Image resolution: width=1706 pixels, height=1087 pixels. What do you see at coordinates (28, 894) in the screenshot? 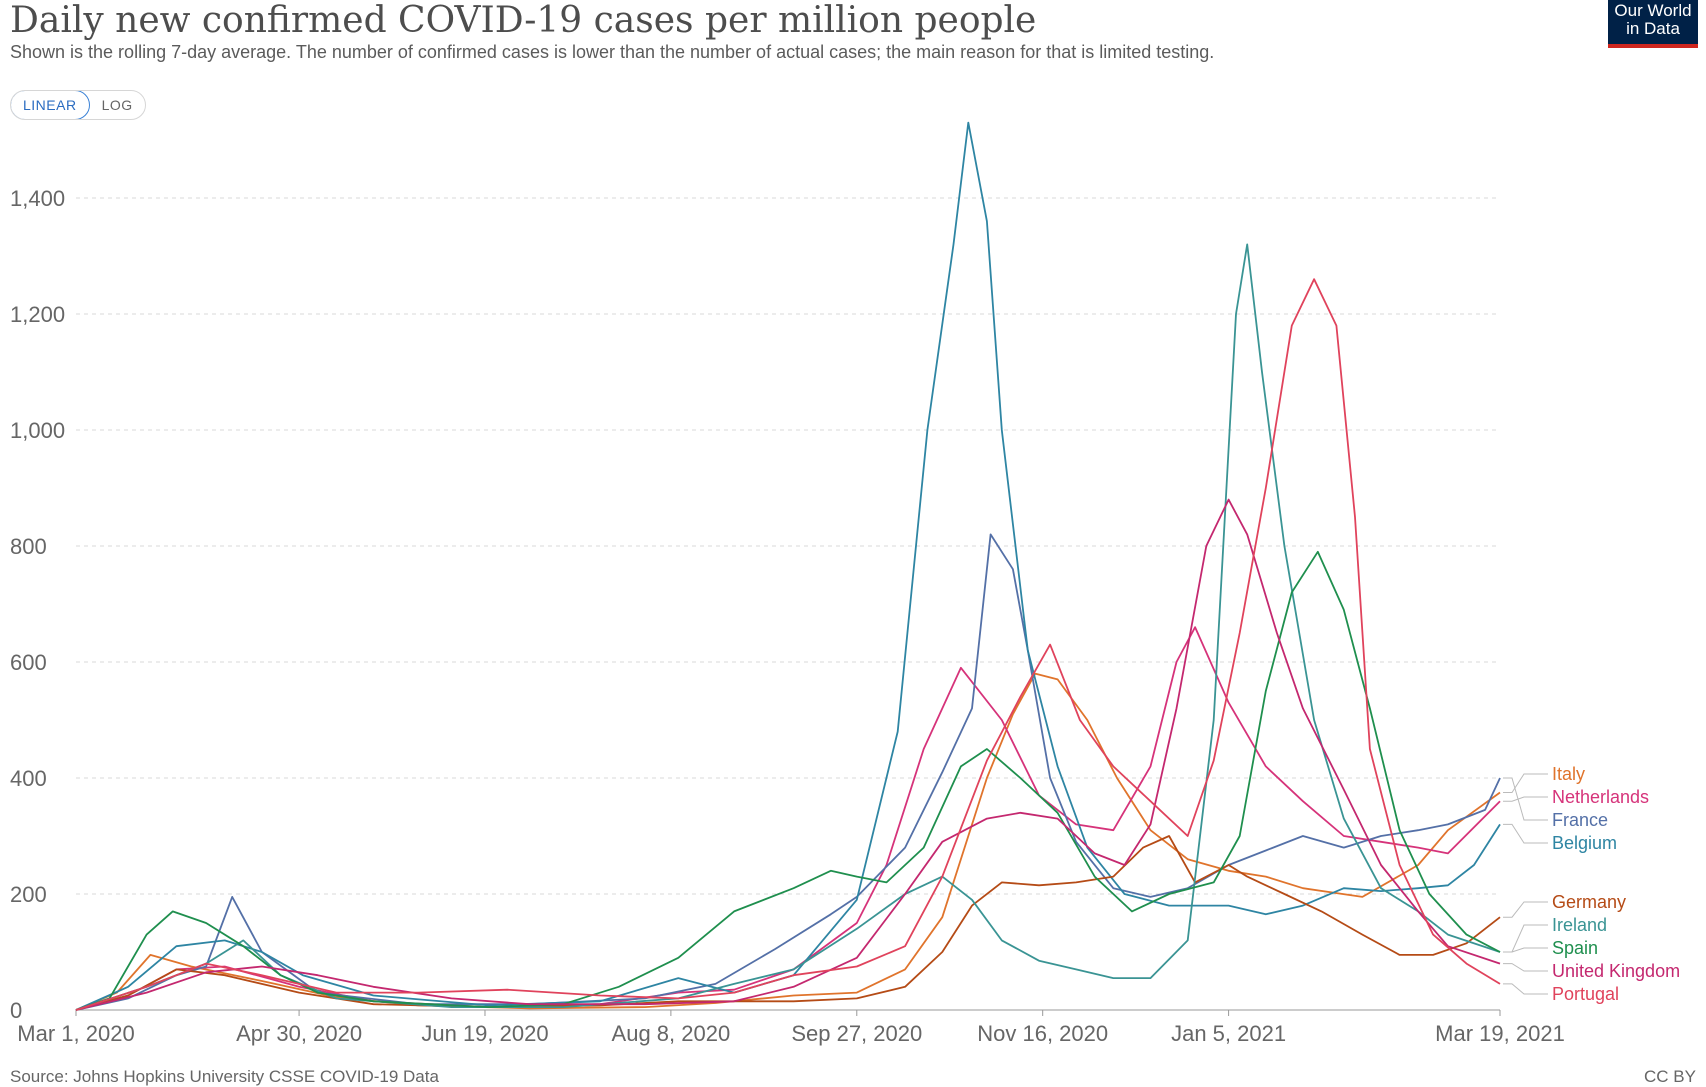
I see `y-tick-label: 200` at bounding box center [28, 894].